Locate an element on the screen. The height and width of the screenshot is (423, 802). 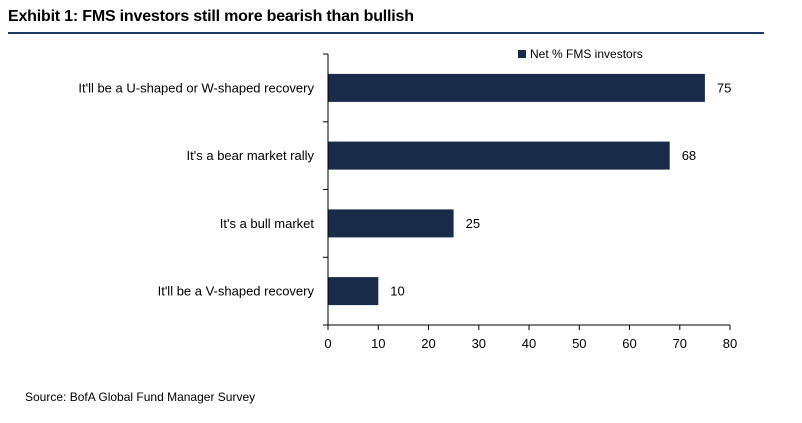
data-label: 68 is located at coordinates (689, 155).